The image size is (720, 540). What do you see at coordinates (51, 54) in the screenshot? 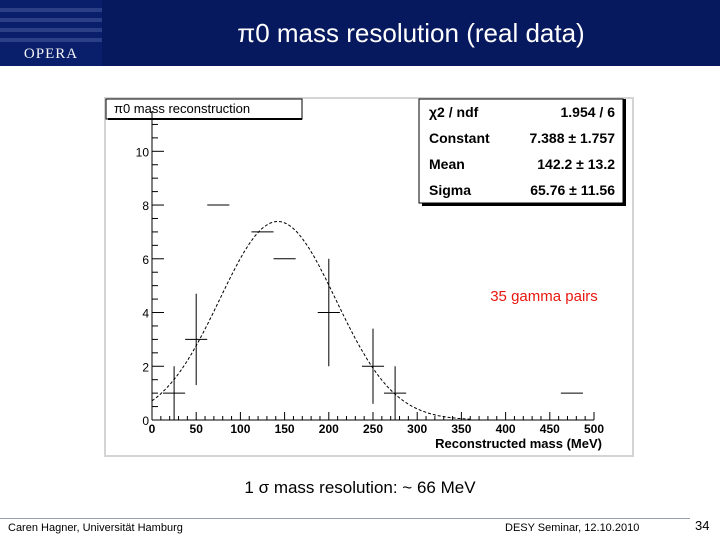
I see `logo-text: OPERA` at bounding box center [51, 54].